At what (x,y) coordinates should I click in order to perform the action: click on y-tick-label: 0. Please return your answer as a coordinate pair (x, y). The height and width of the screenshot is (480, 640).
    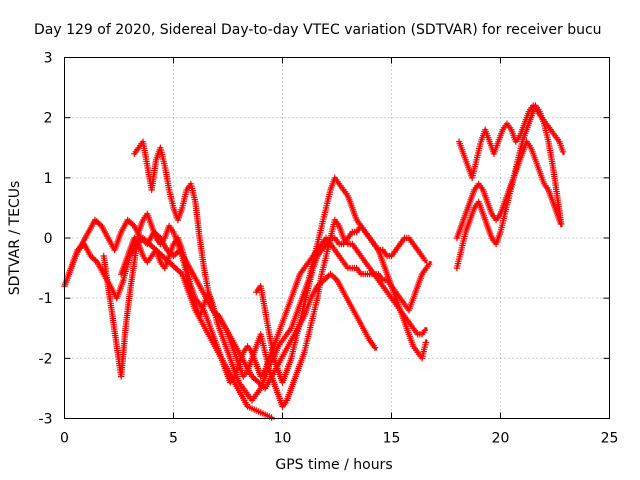
    Looking at the image, I should click on (48, 239).